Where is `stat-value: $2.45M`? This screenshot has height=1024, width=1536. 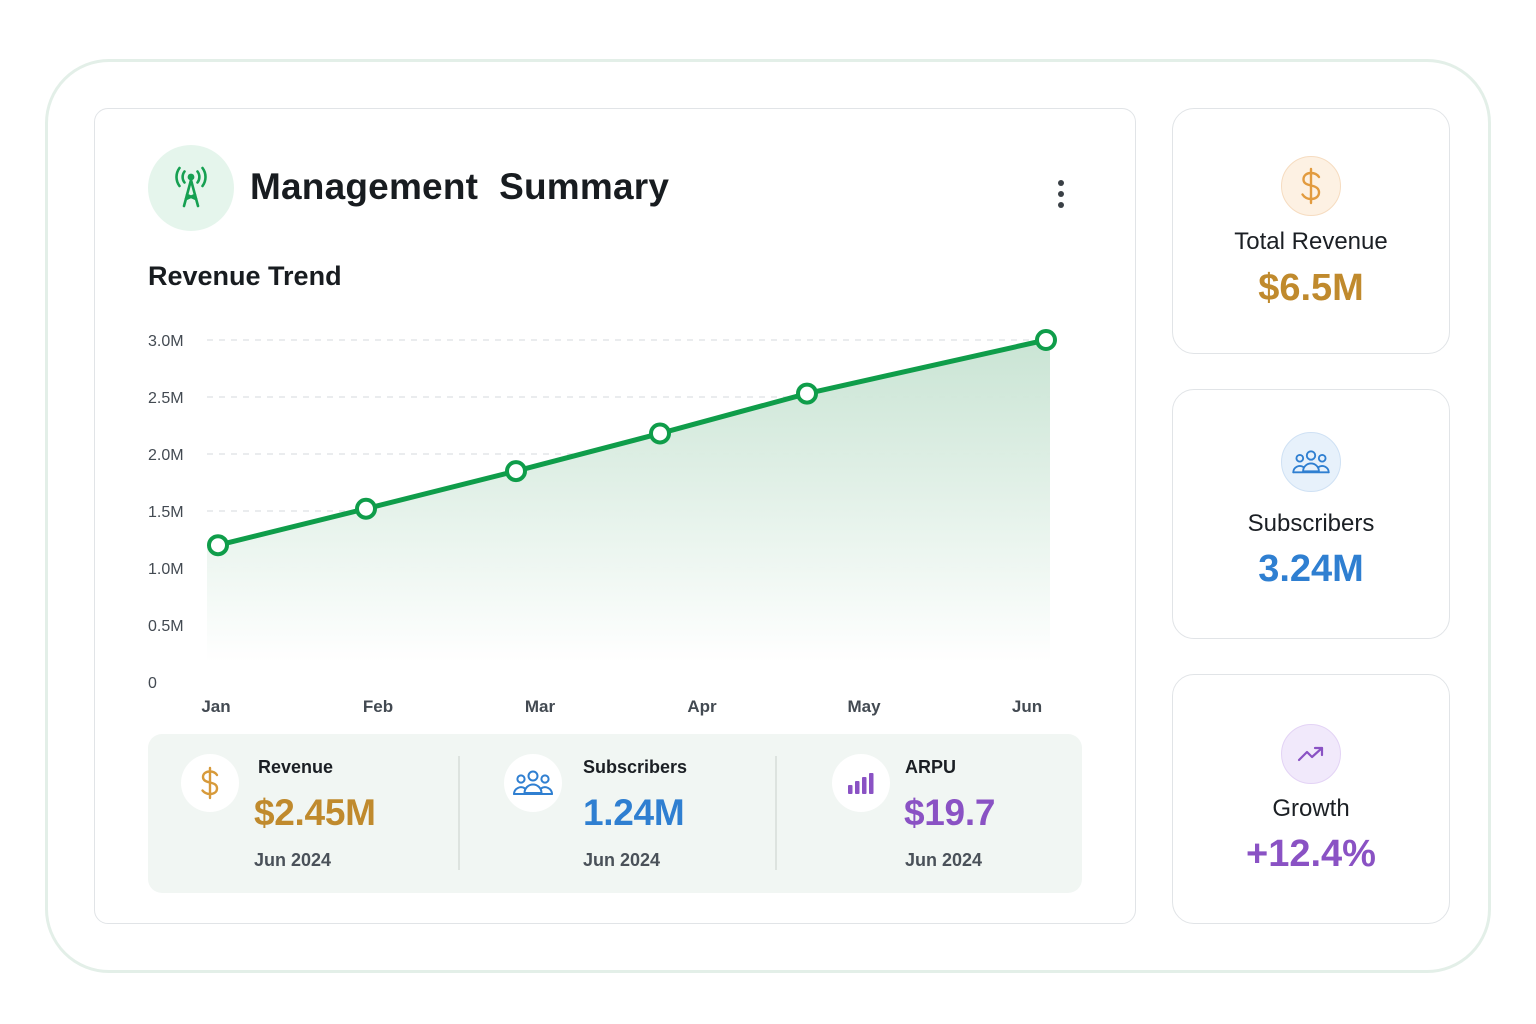 stat-value: $2.45M is located at coordinates (315, 812).